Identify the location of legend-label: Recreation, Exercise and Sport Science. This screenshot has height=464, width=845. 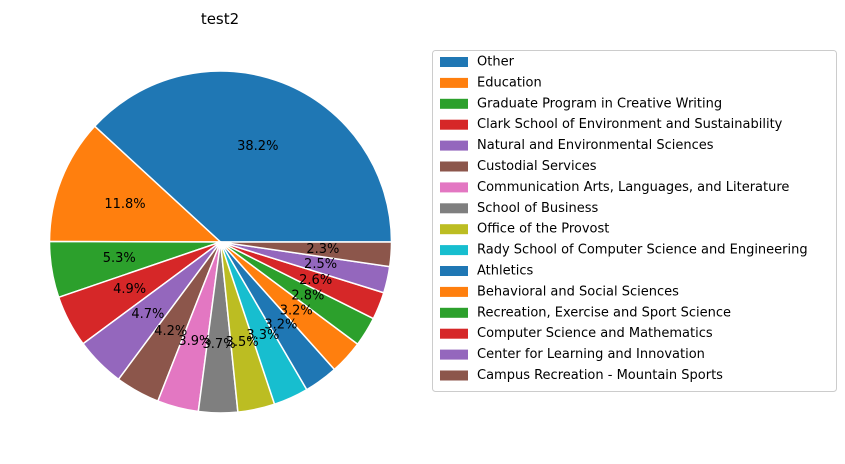
(604, 312).